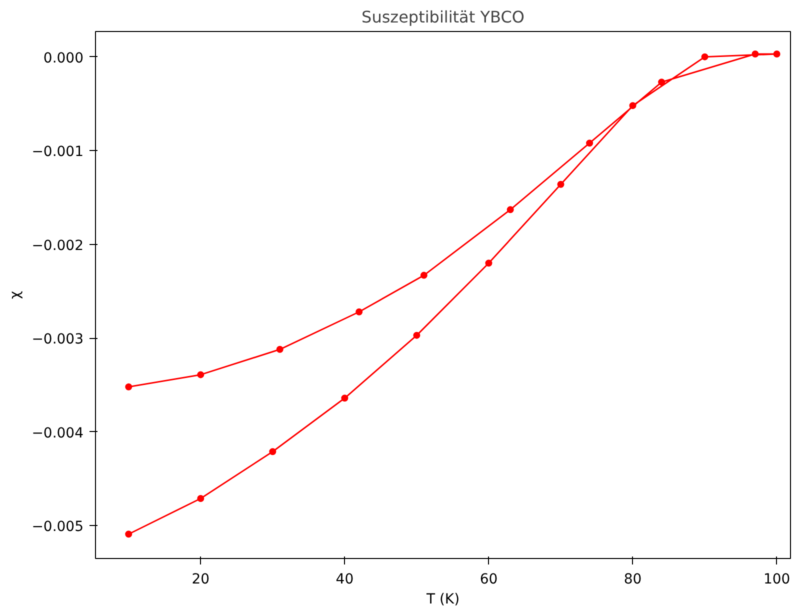 This screenshot has height=610, width=800. I want to click on x-tick-label: 40, so click(345, 580).